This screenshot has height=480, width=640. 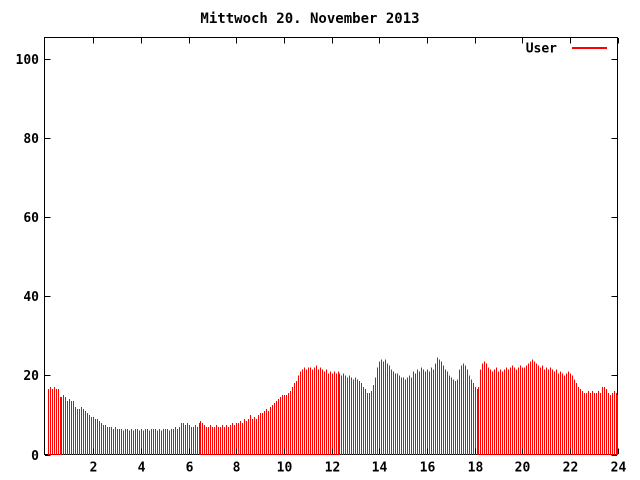 What do you see at coordinates (571, 468) in the screenshot?
I see `x-tick-label: 22` at bounding box center [571, 468].